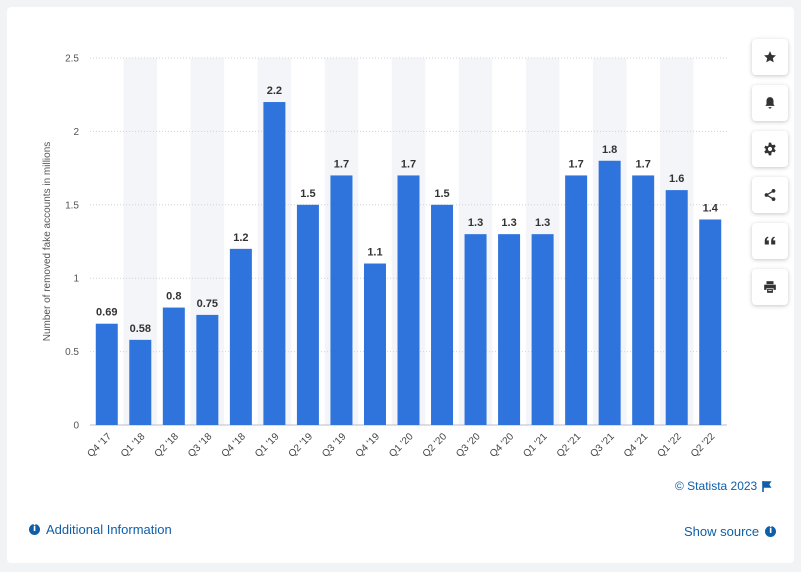 This screenshot has width=801, height=572. Describe the element at coordinates (502, 445) in the screenshot. I see `x-tick-label: Q4 '20` at that location.